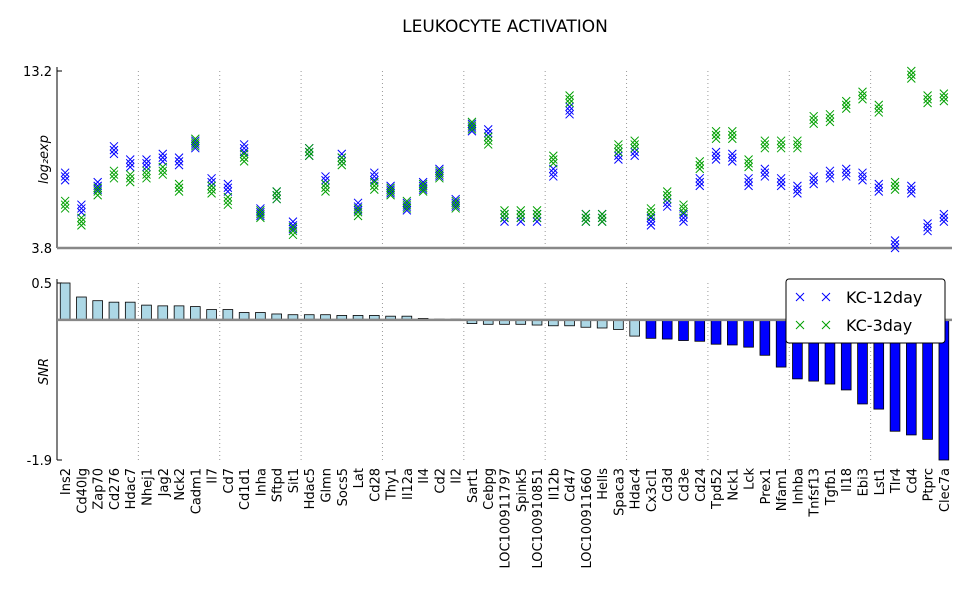 Image resolution: width=977 pixels, height=600 pixels. What do you see at coordinates (782, 489) in the screenshot?
I see `x-tick-label: Nfam1` at bounding box center [782, 489].